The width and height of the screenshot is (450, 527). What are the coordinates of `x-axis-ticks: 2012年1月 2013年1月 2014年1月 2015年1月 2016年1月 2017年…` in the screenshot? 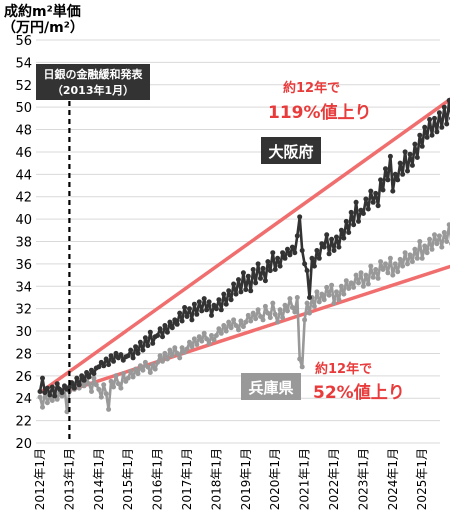 It's located at (231, 479).